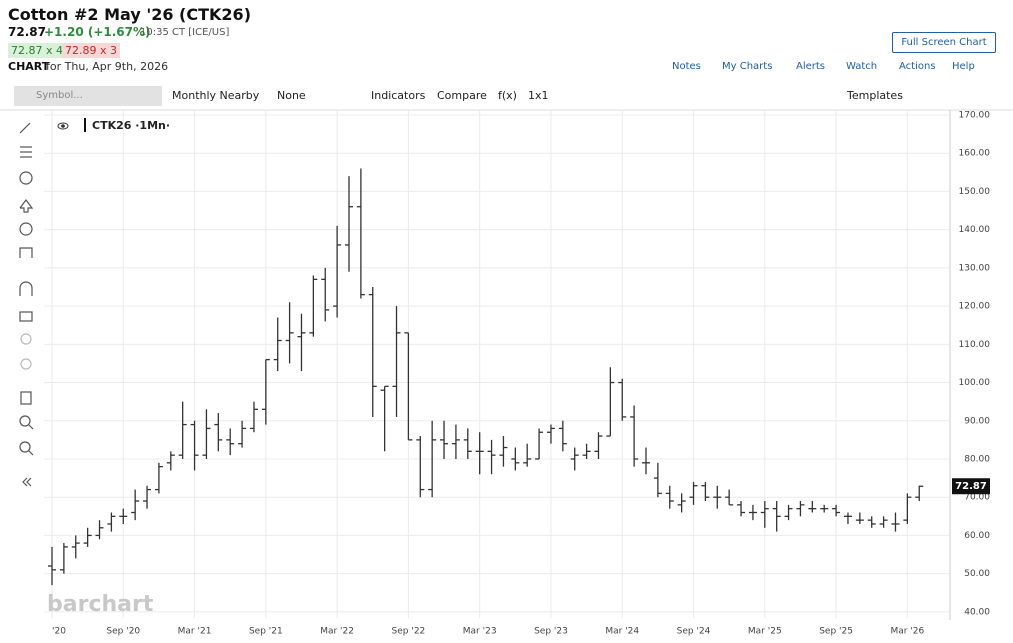 Image resolution: width=1013 pixels, height=643 pixels. What do you see at coordinates (975, 383) in the screenshot?
I see `y-tick-label: 100.00` at bounding box center [975, 383].